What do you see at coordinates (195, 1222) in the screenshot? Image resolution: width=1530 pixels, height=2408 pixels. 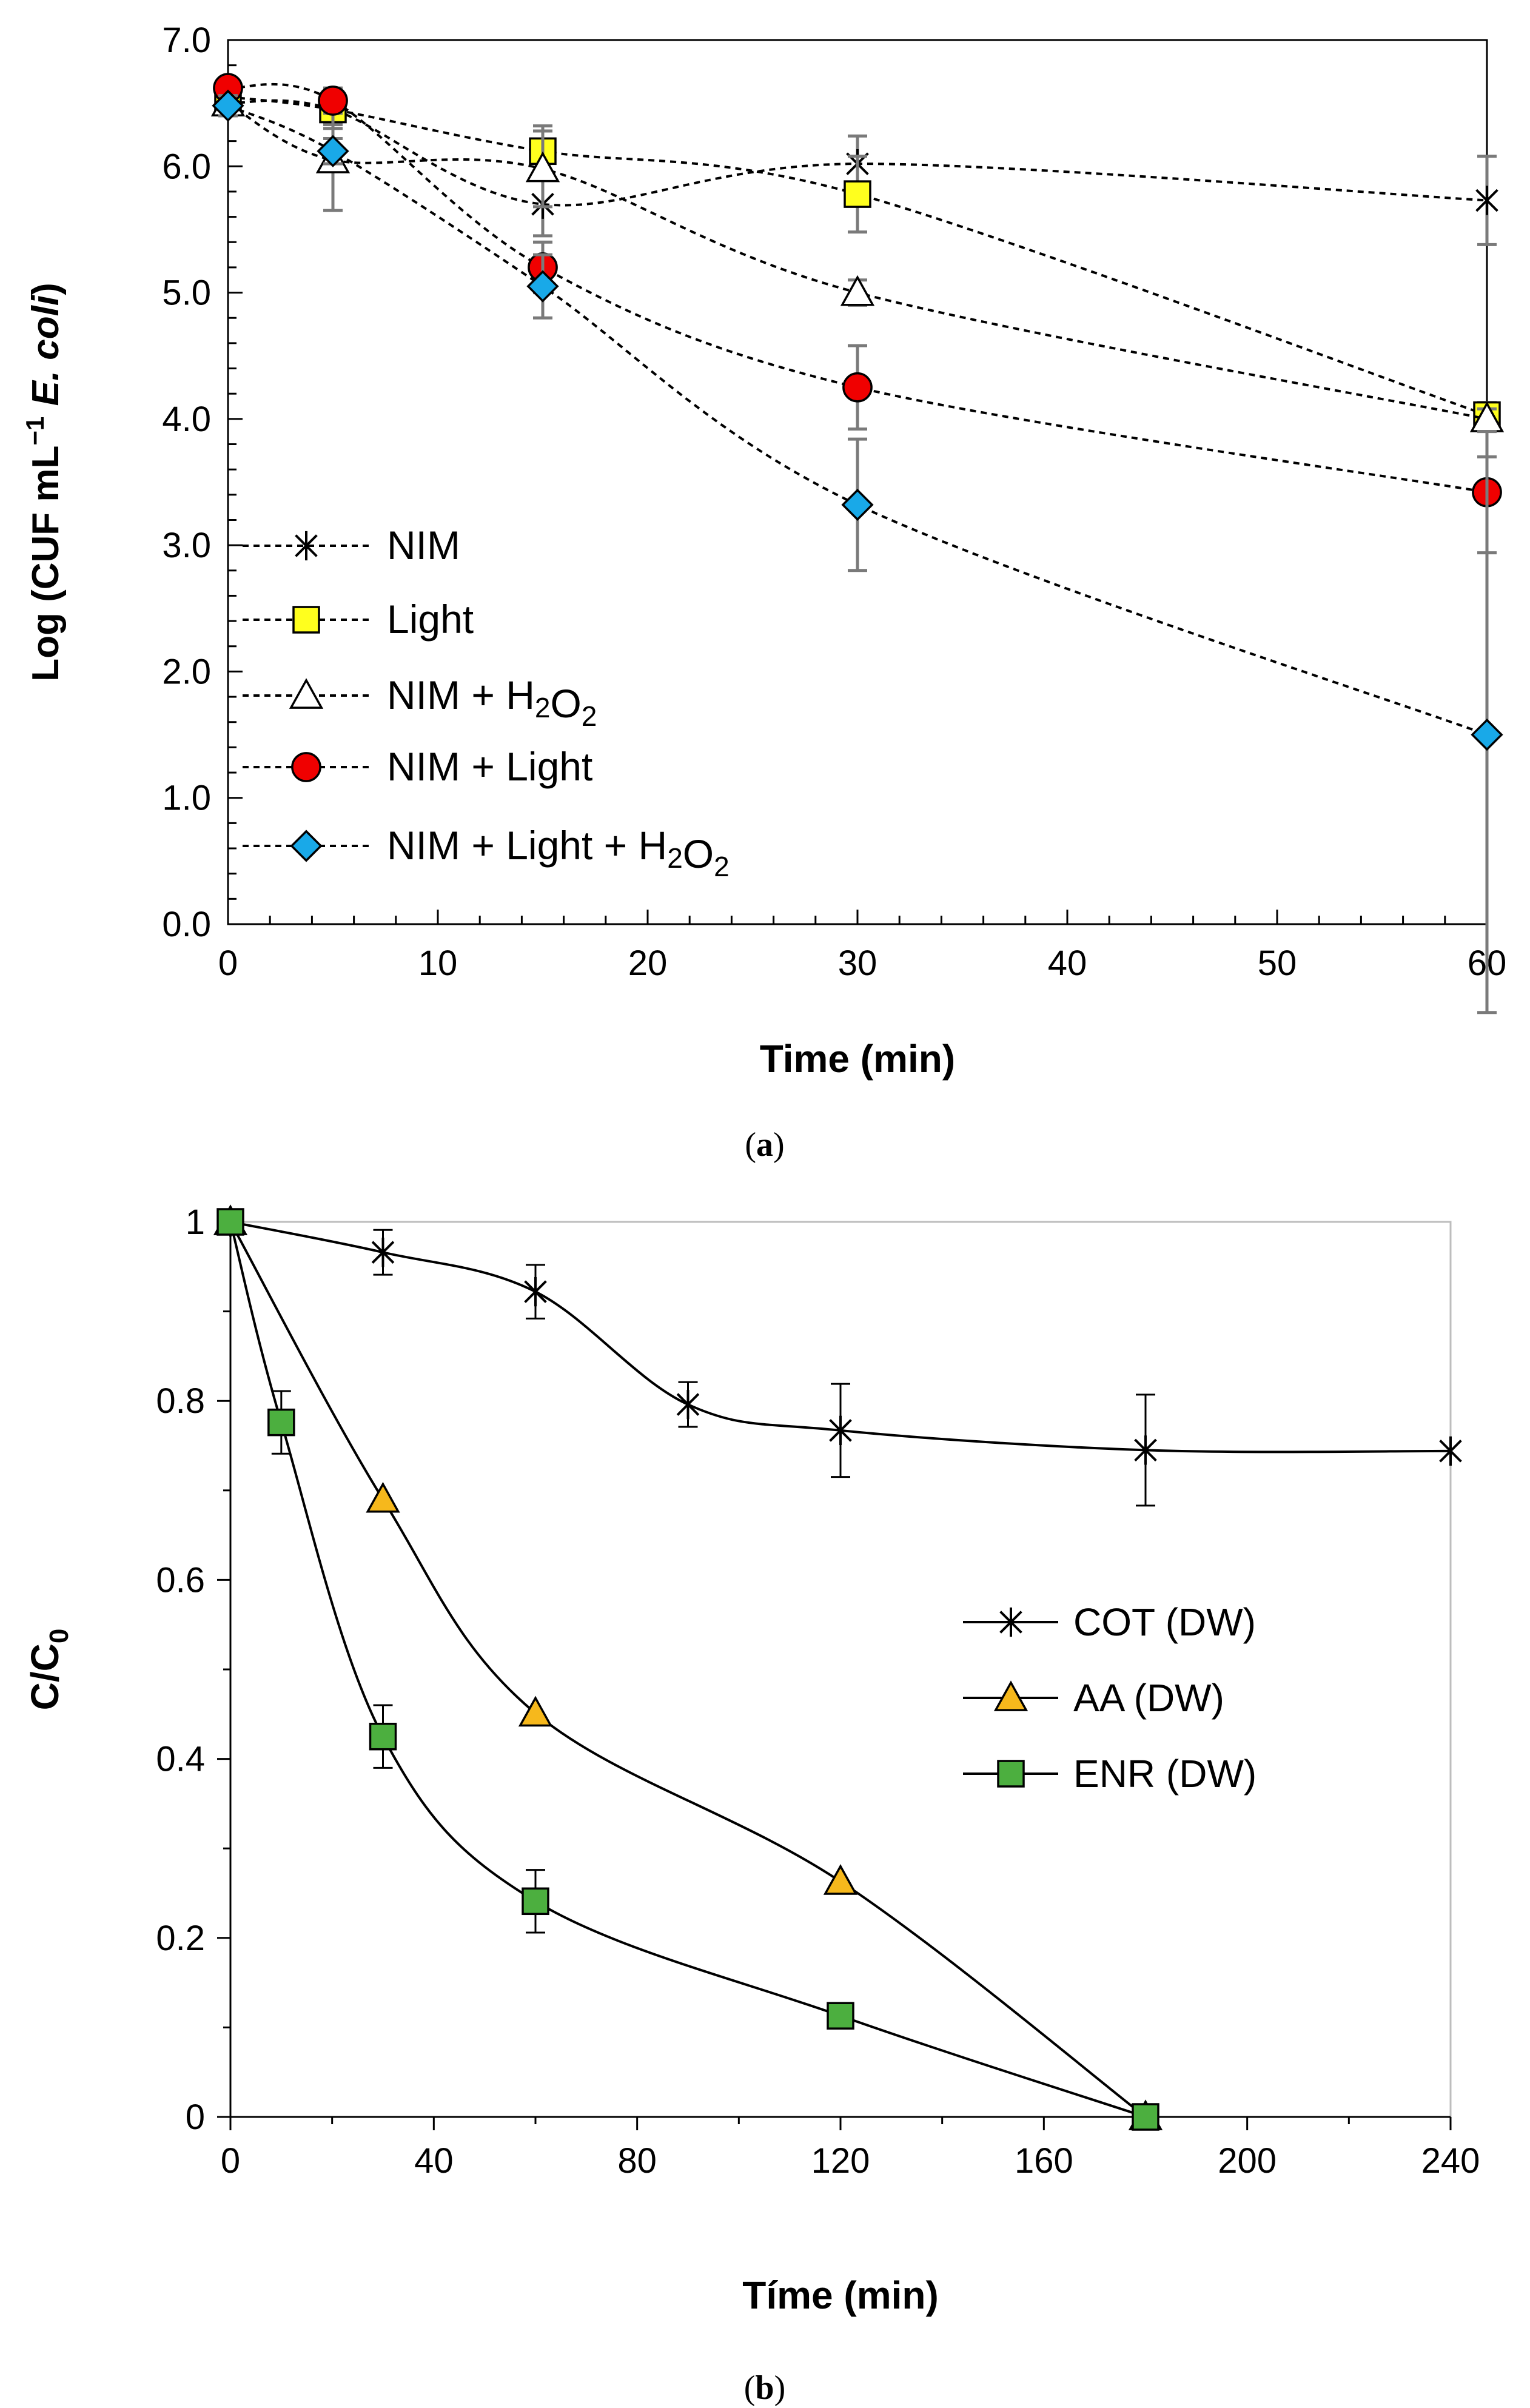 I see `y-tick-label: 1` at bounding box center [195, 1222].